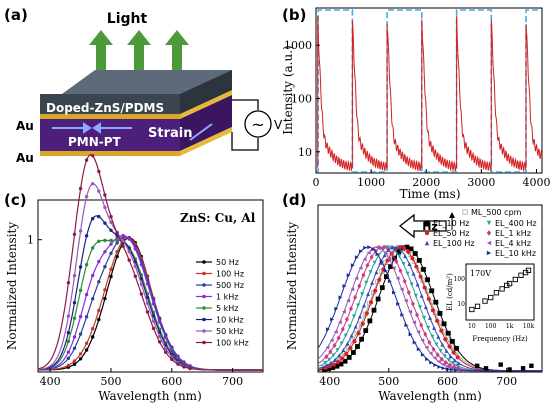  What do you see at coordinates (25, 126) in the screenshot?
I see `au-top-label: Au` at bounding box center [25, 126].